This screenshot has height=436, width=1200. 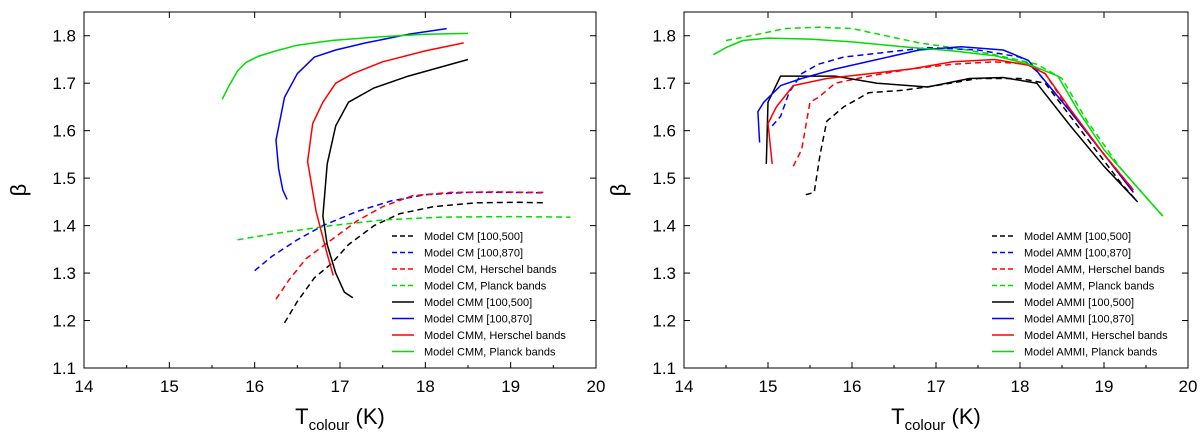 I want to click on legend-label: Model AMMI, Planck bands, so click(x=1091, y=353).